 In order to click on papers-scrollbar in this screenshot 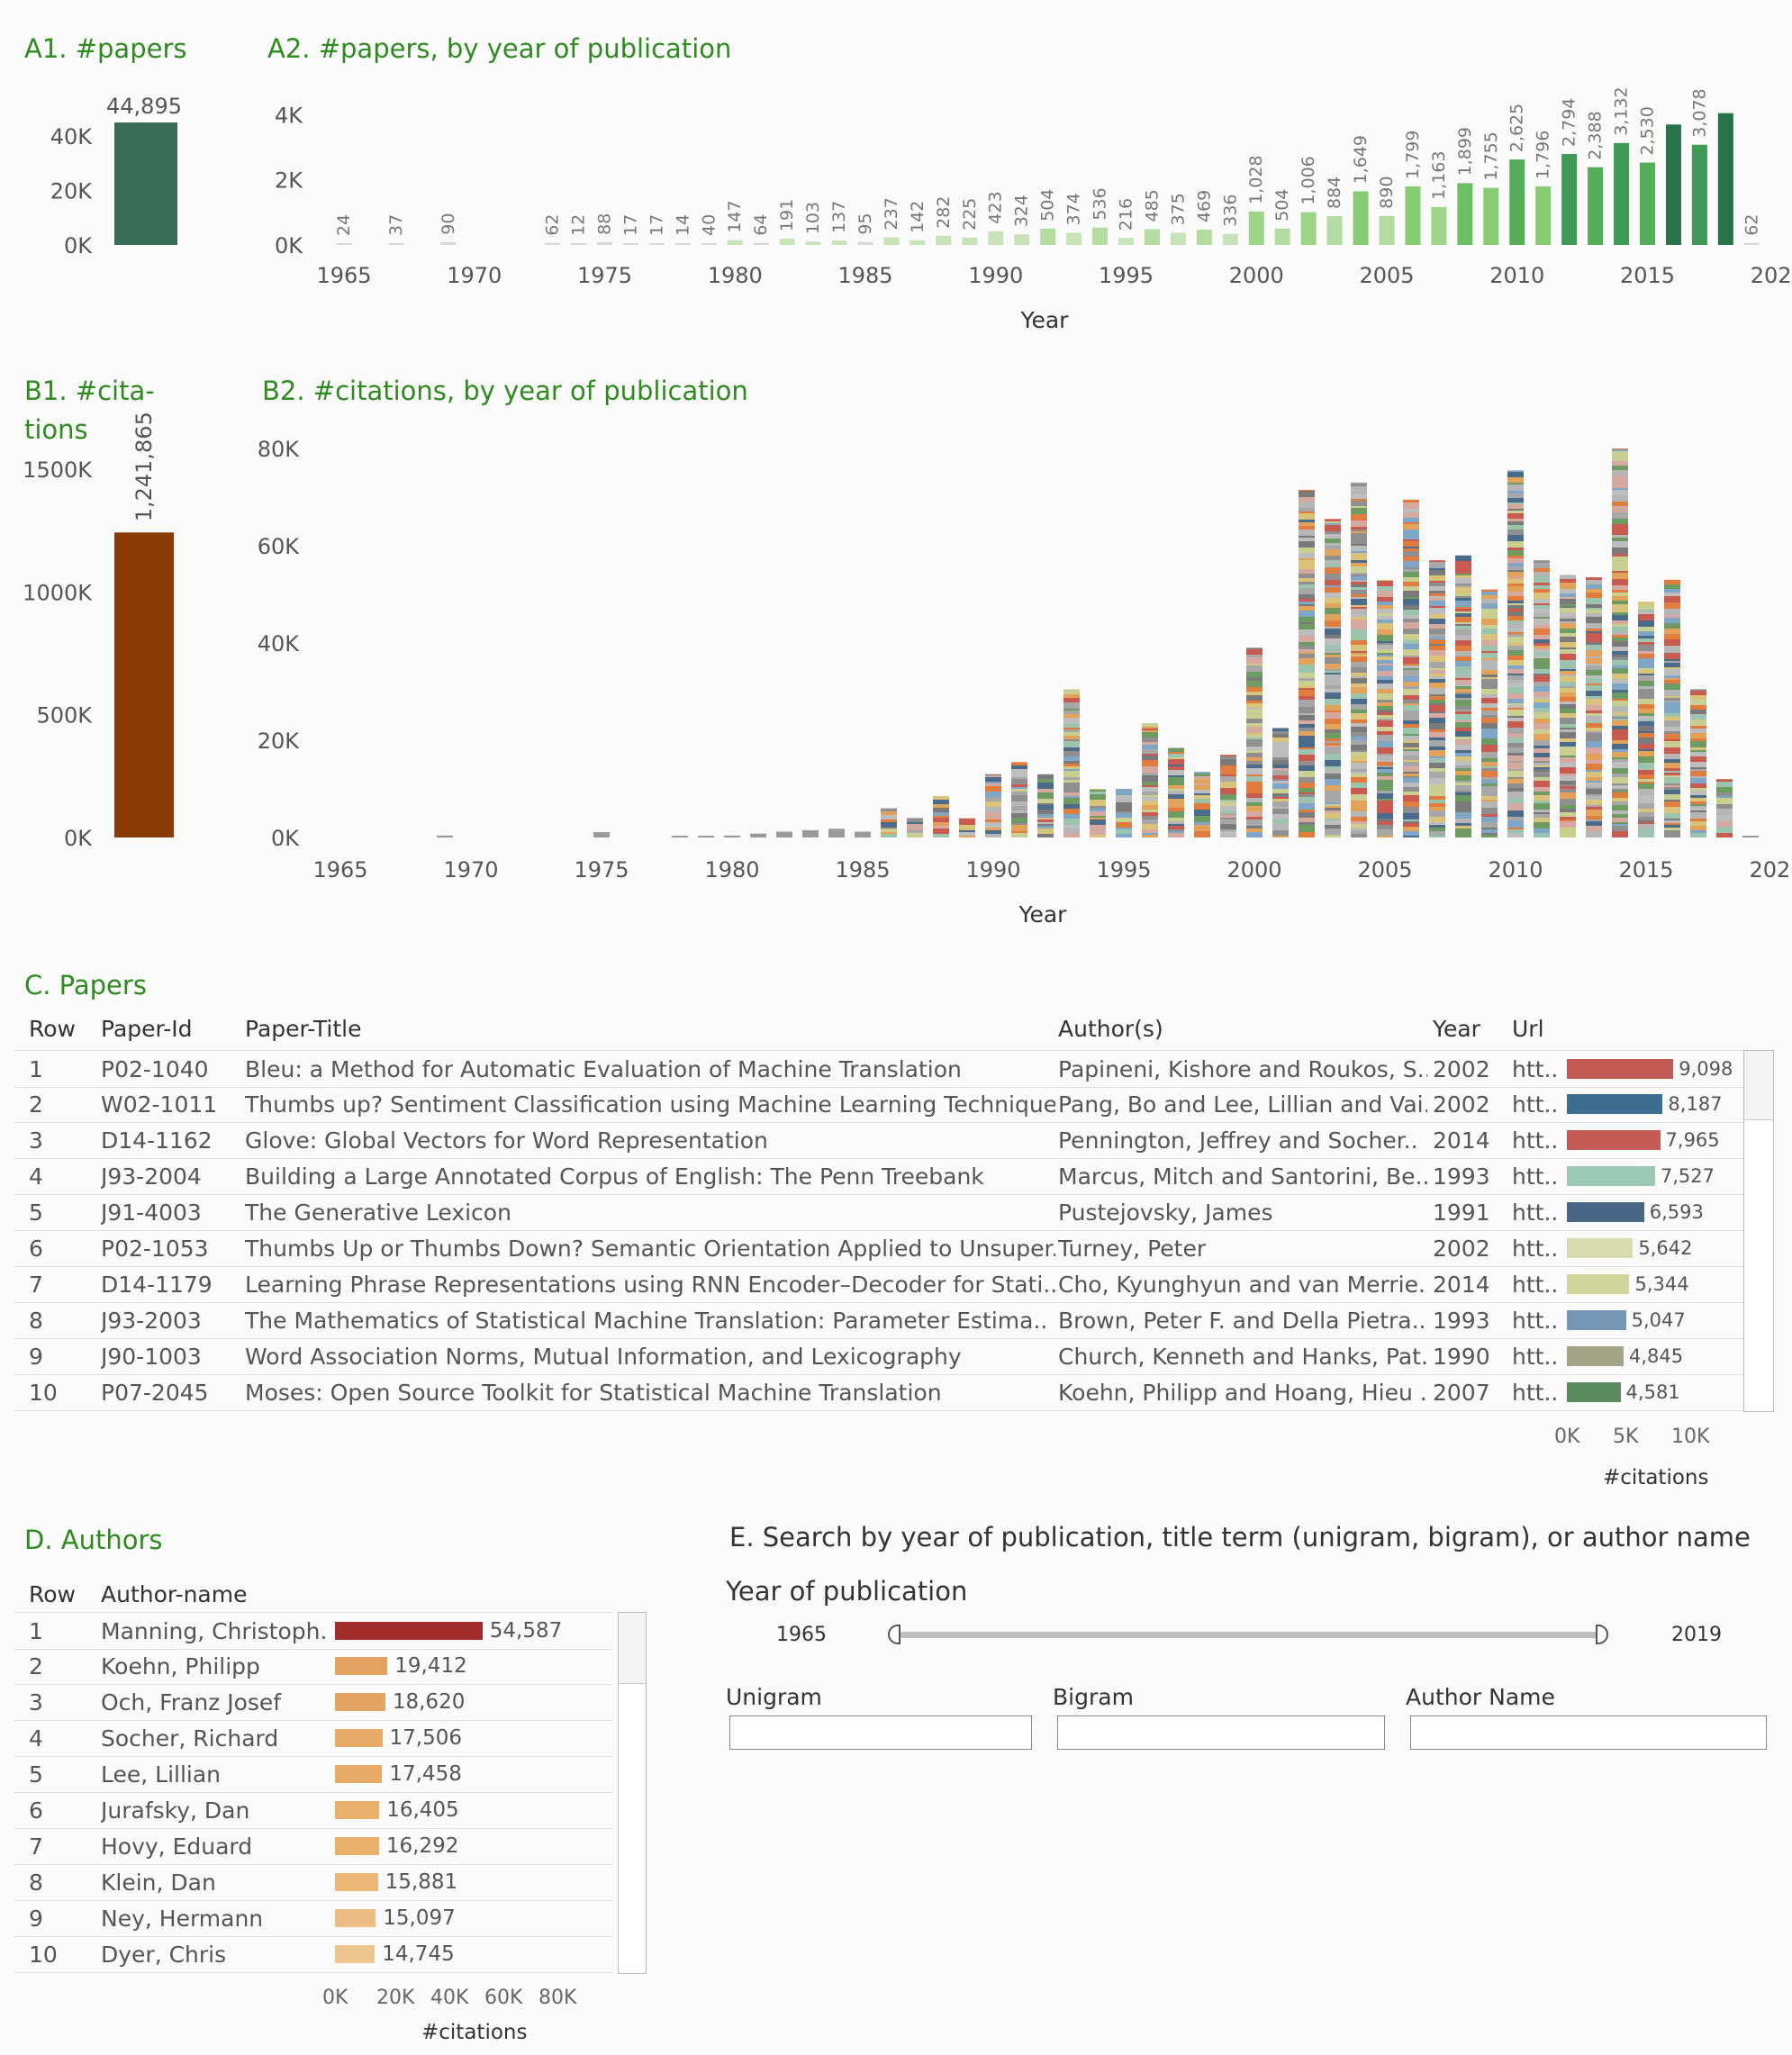, I will do `click(1758, 1231)`.